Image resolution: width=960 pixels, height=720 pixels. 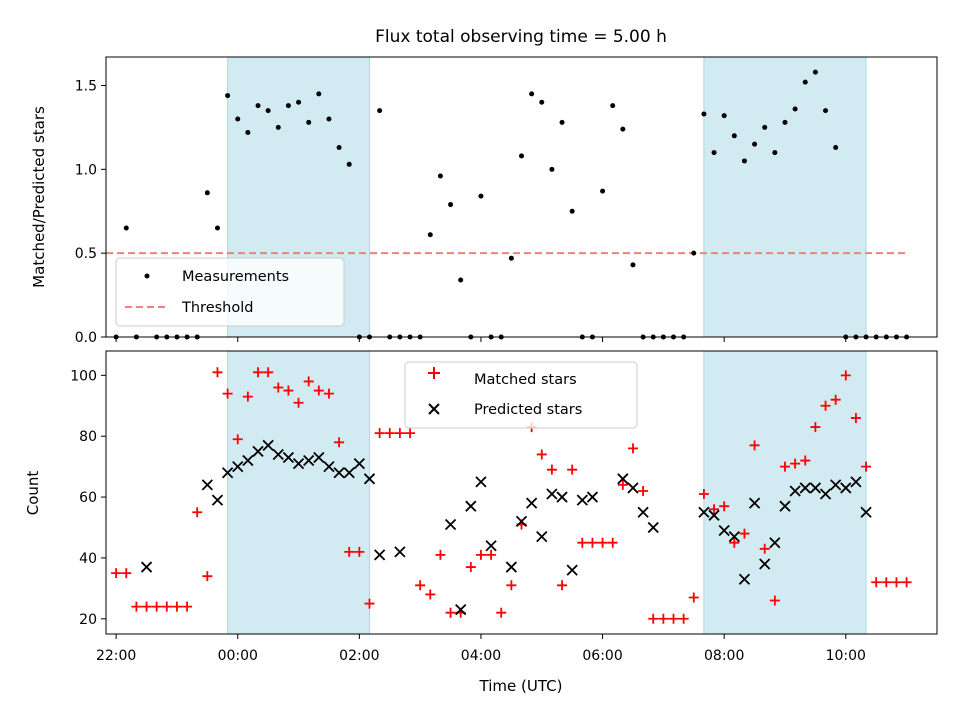 I want to click on legend-threshold-label: Threshold, so click(x=217, y=308).